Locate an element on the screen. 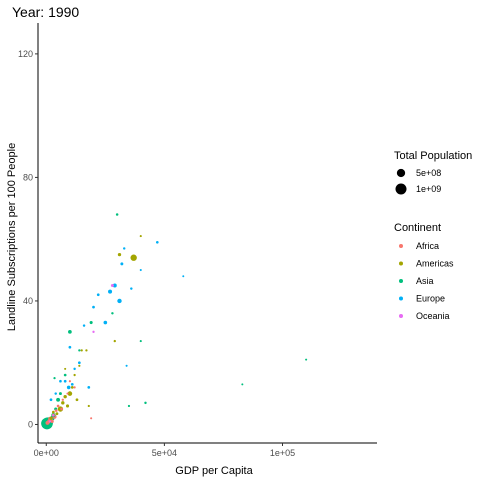 The image size is (480, 480). size-legend-label: 5e+08 is located at coordinates (428, 173).